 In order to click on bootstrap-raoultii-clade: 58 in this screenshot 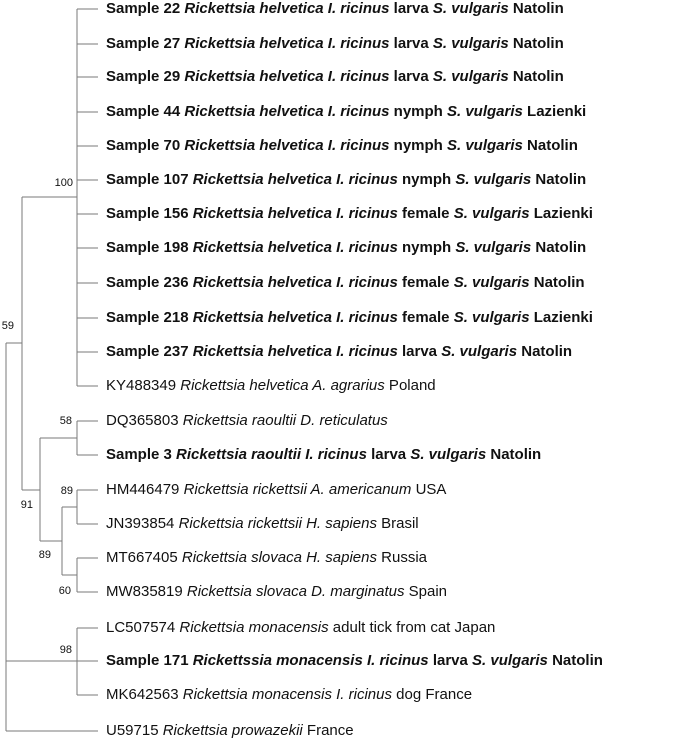, I will do `click(65, 421)`.